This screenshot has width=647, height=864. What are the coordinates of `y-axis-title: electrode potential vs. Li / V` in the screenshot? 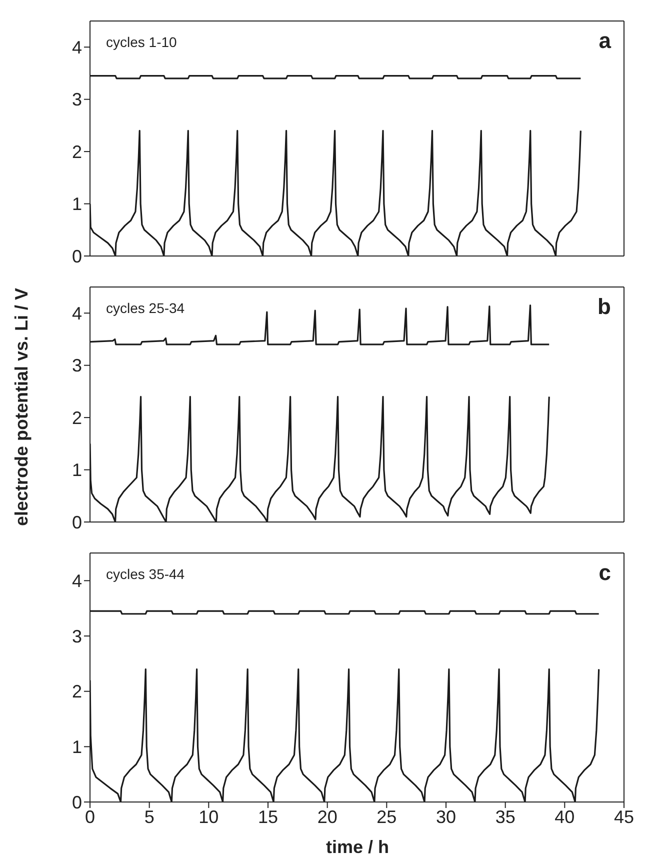 It's located at (22, 407).